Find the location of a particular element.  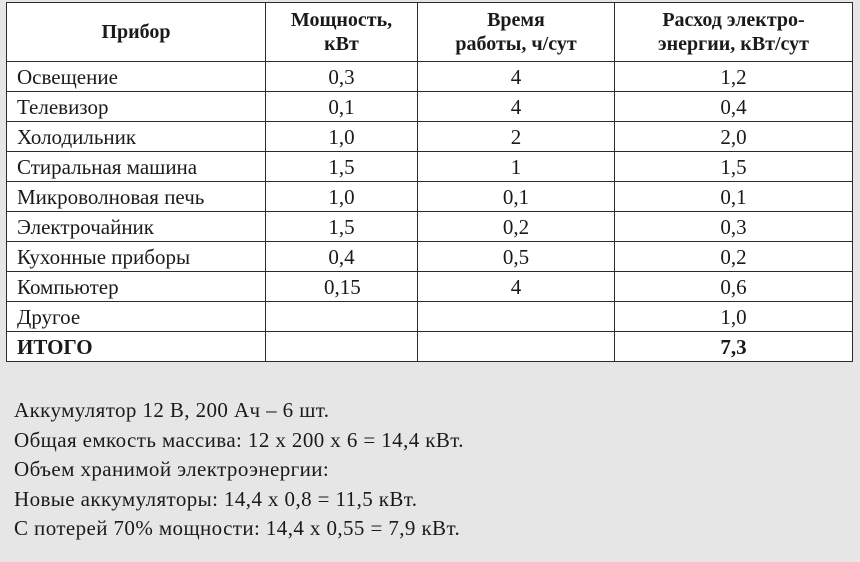

total-energy: 7,3 is located at coordinates (733, 346).